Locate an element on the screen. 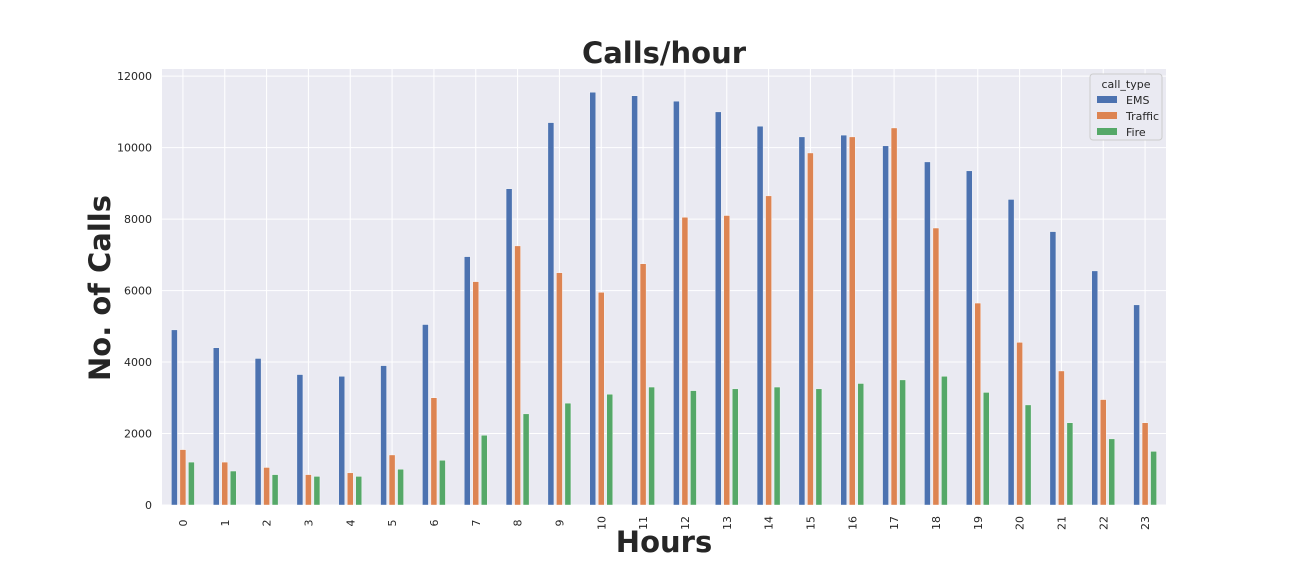 The image size is (1296, 580). legend-swatch-fire is located at coordinates (1107, 131).